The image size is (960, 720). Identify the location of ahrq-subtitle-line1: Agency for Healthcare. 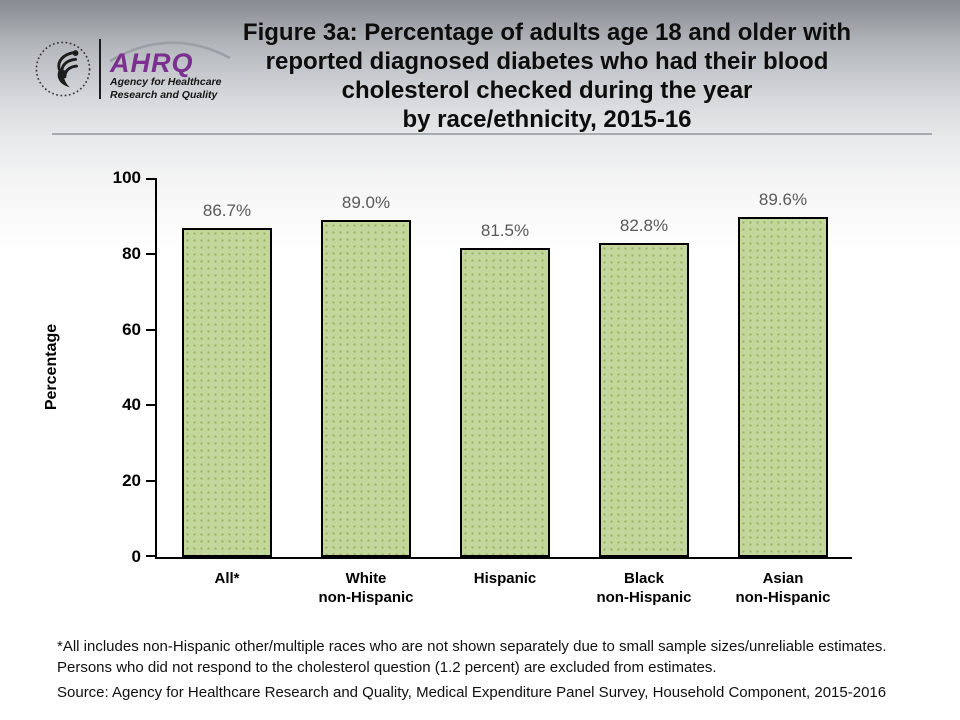
(166, 82).